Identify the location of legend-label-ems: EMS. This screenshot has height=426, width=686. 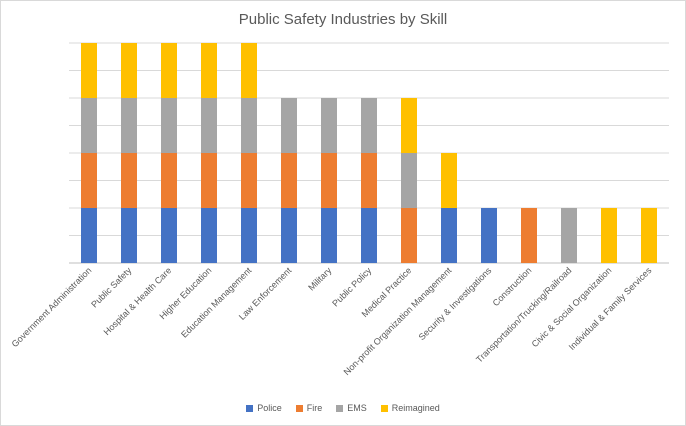
(357, 408).